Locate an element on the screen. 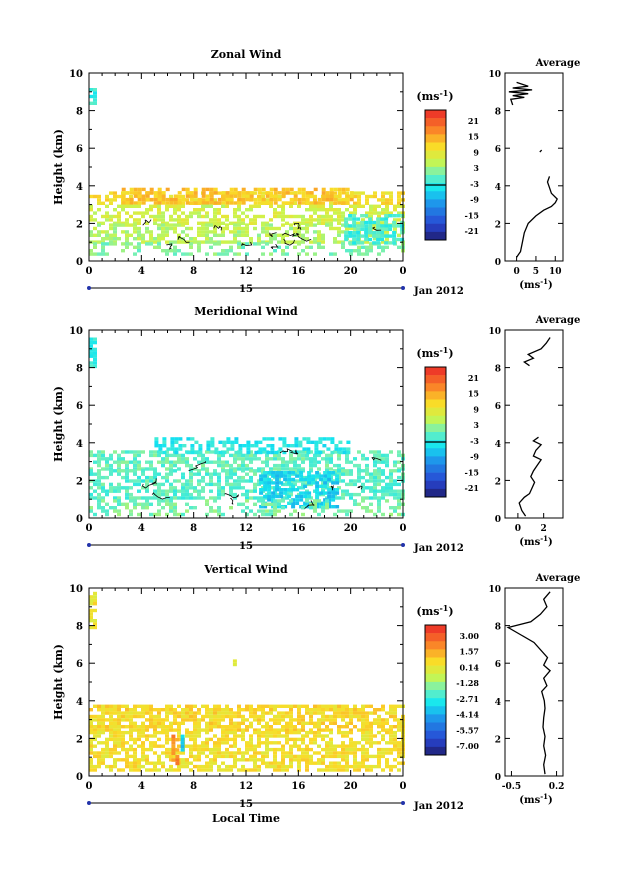  x-axis-label: Local Time is located at coordinates (246, 818).